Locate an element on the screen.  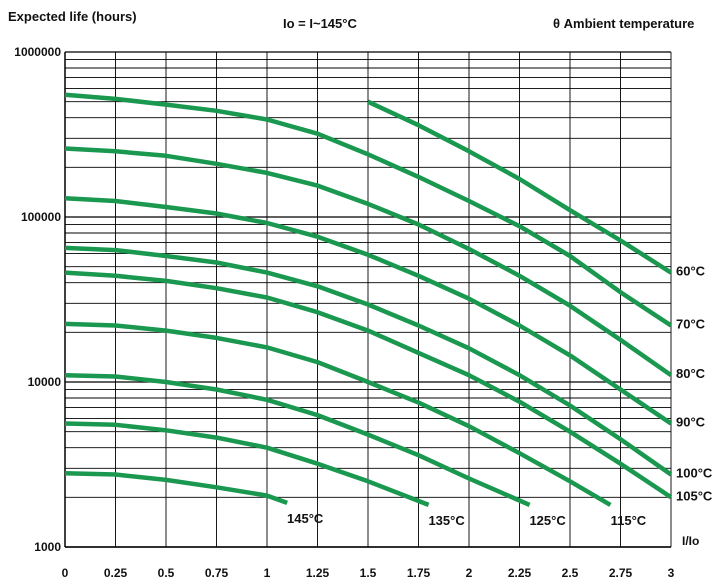
series-label: 60°C is located at coordinates (691, 271).